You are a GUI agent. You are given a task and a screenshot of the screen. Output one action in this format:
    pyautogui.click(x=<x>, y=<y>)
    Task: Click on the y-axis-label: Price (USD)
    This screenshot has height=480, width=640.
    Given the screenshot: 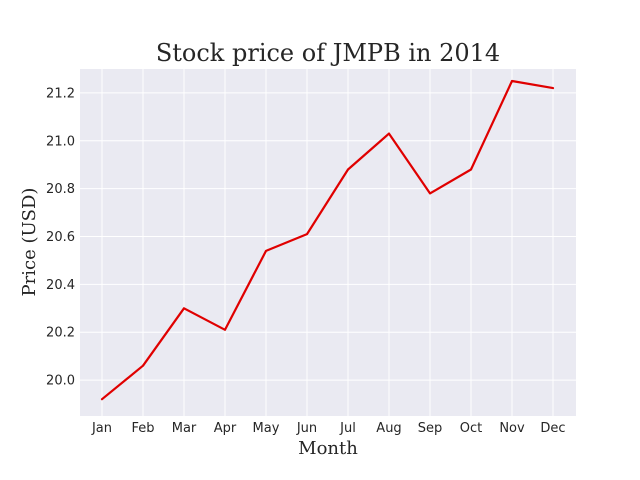 What is the action you would take?
    pyautogui.click(x=29, y=242)
    